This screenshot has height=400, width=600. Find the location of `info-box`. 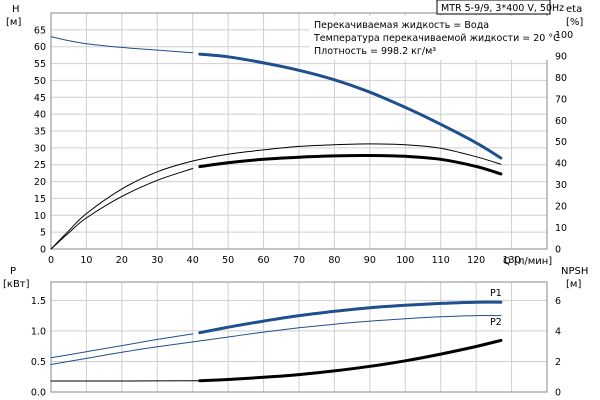

info-box is located at coordinates (429, 38).